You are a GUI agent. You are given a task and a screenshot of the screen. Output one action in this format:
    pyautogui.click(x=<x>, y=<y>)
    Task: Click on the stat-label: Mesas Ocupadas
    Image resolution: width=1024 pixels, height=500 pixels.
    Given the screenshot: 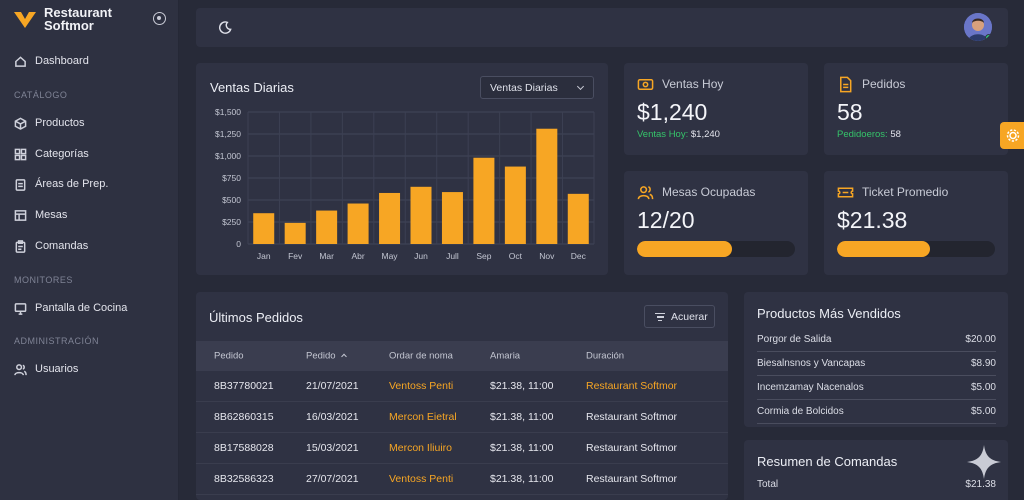 What is the action you would take?
    pyautogui.click(x=709, y=192)
    